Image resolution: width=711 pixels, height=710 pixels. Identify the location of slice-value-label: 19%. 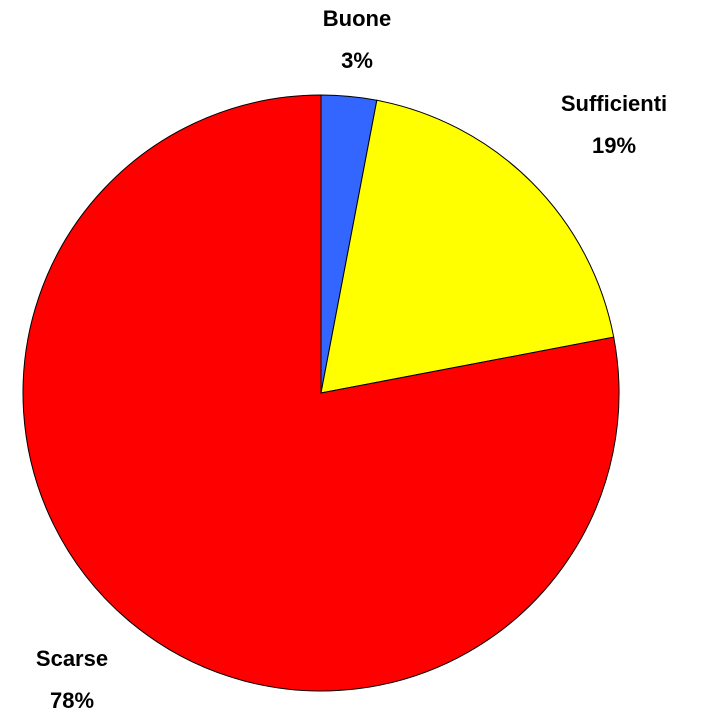
(614, 145).